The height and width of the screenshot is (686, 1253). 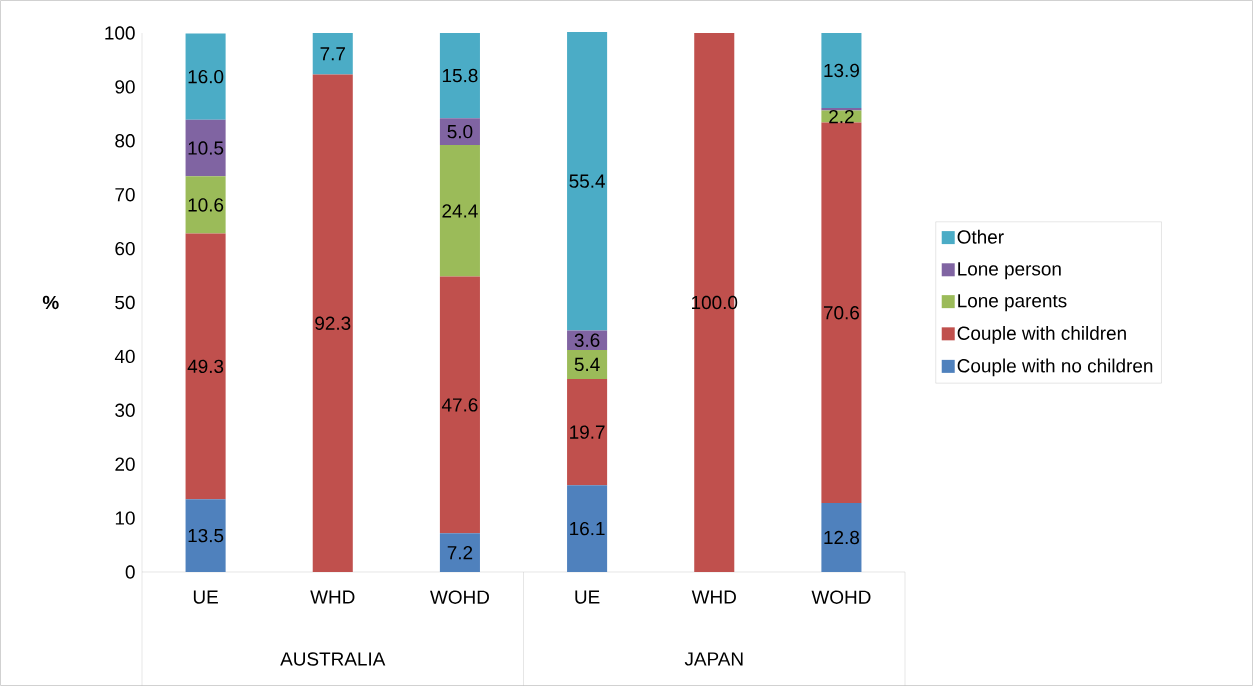 I want to click on y-tick-label: 20, so click(x=125, y=464).